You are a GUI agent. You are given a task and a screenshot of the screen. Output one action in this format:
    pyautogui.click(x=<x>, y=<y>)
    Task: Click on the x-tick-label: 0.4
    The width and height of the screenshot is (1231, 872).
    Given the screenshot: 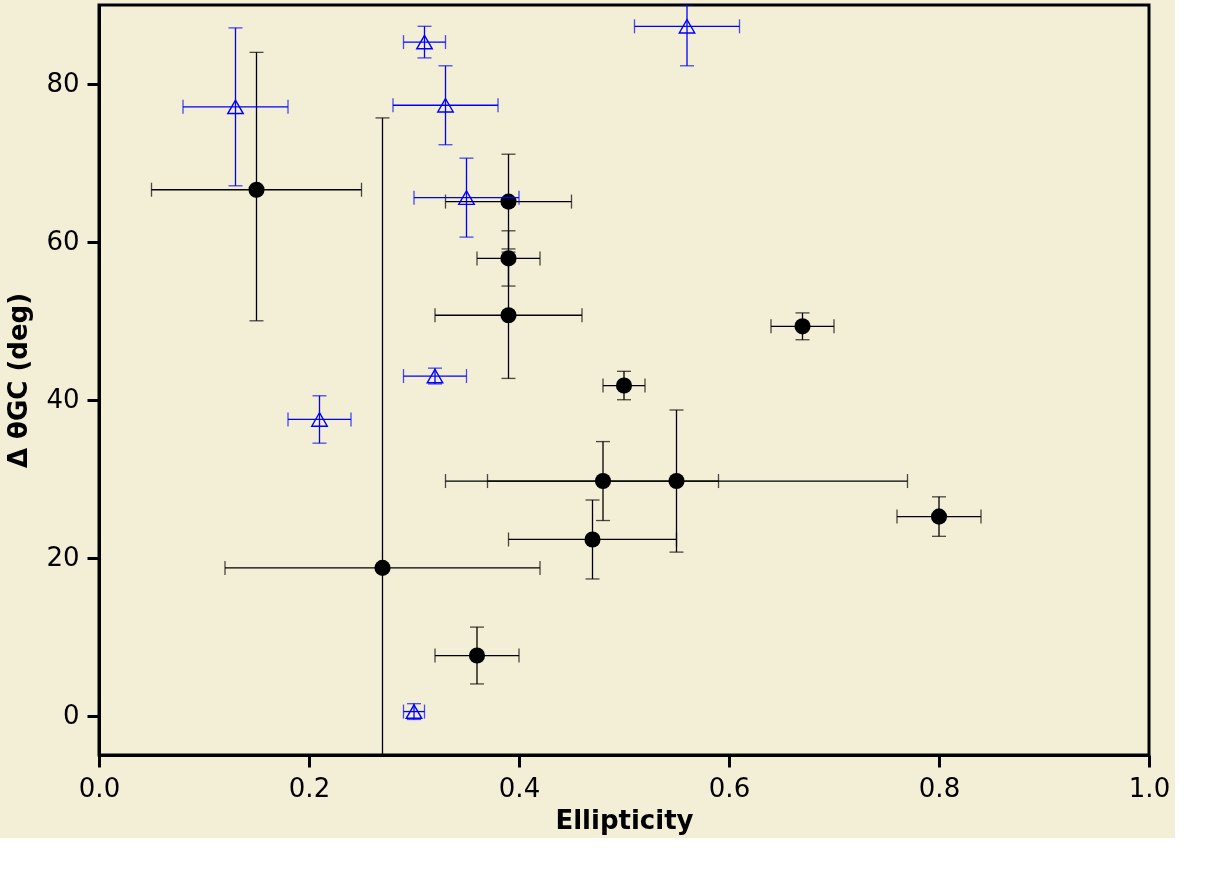 What is the action you would take?
    pyautogui.click(x=519, y=787)
    